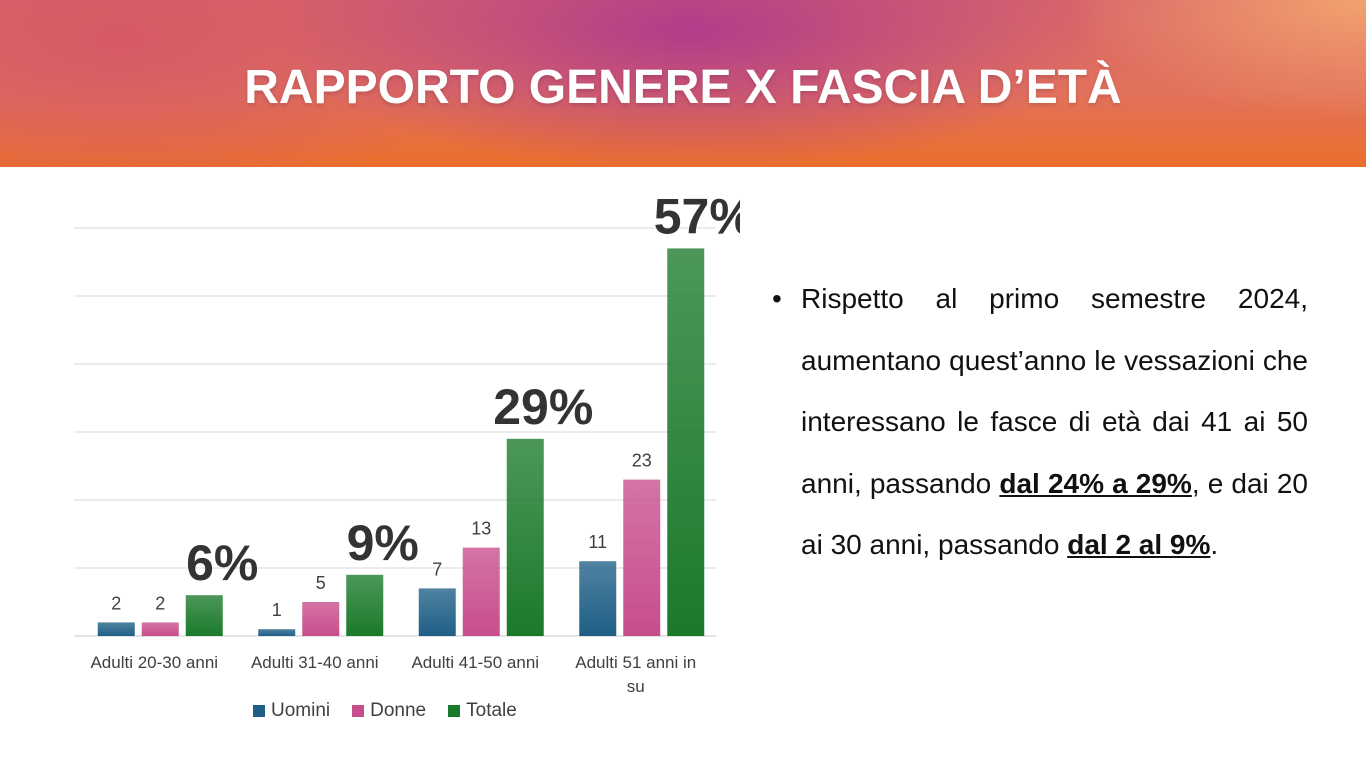 The width and height of the screenshot is (1366, 768). Describe the element at coordinates (222, 563) in the screenshot. I see `data-label-totale: 6%` at that location.